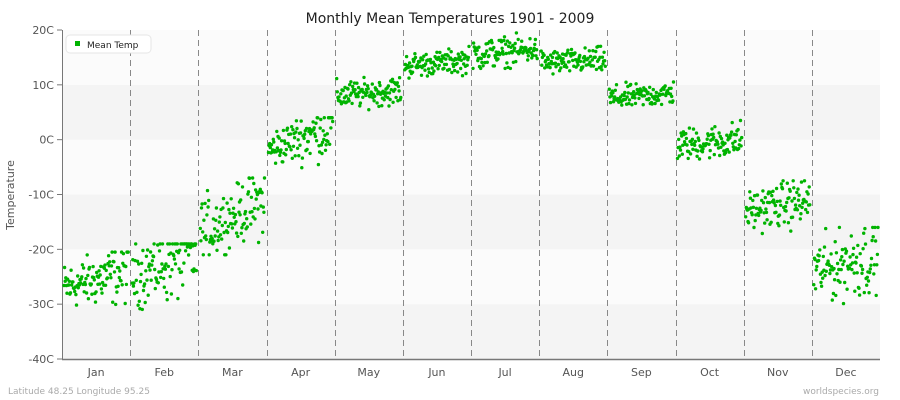  I want to click on y-tick-label: 20C, so click(43, 30).